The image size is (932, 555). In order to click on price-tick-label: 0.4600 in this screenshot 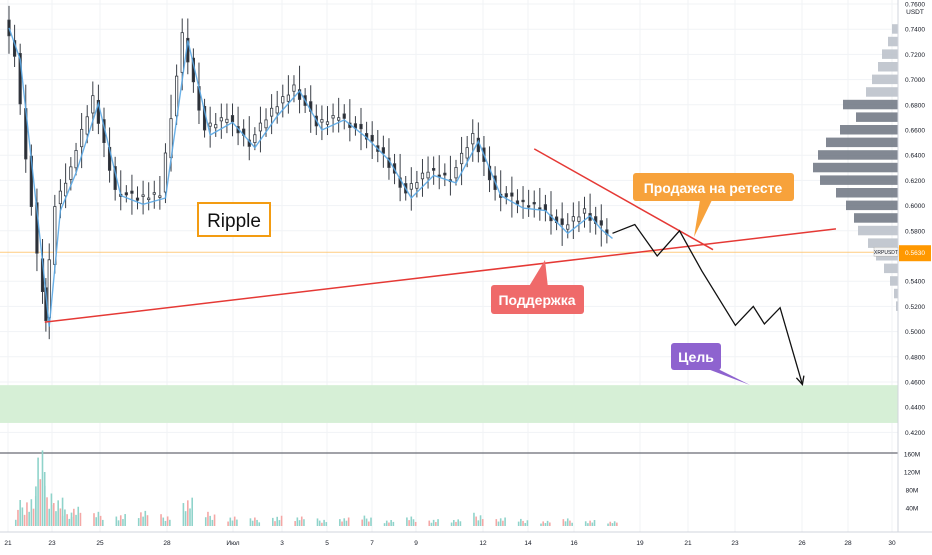, I will do `click(915, 383)`.